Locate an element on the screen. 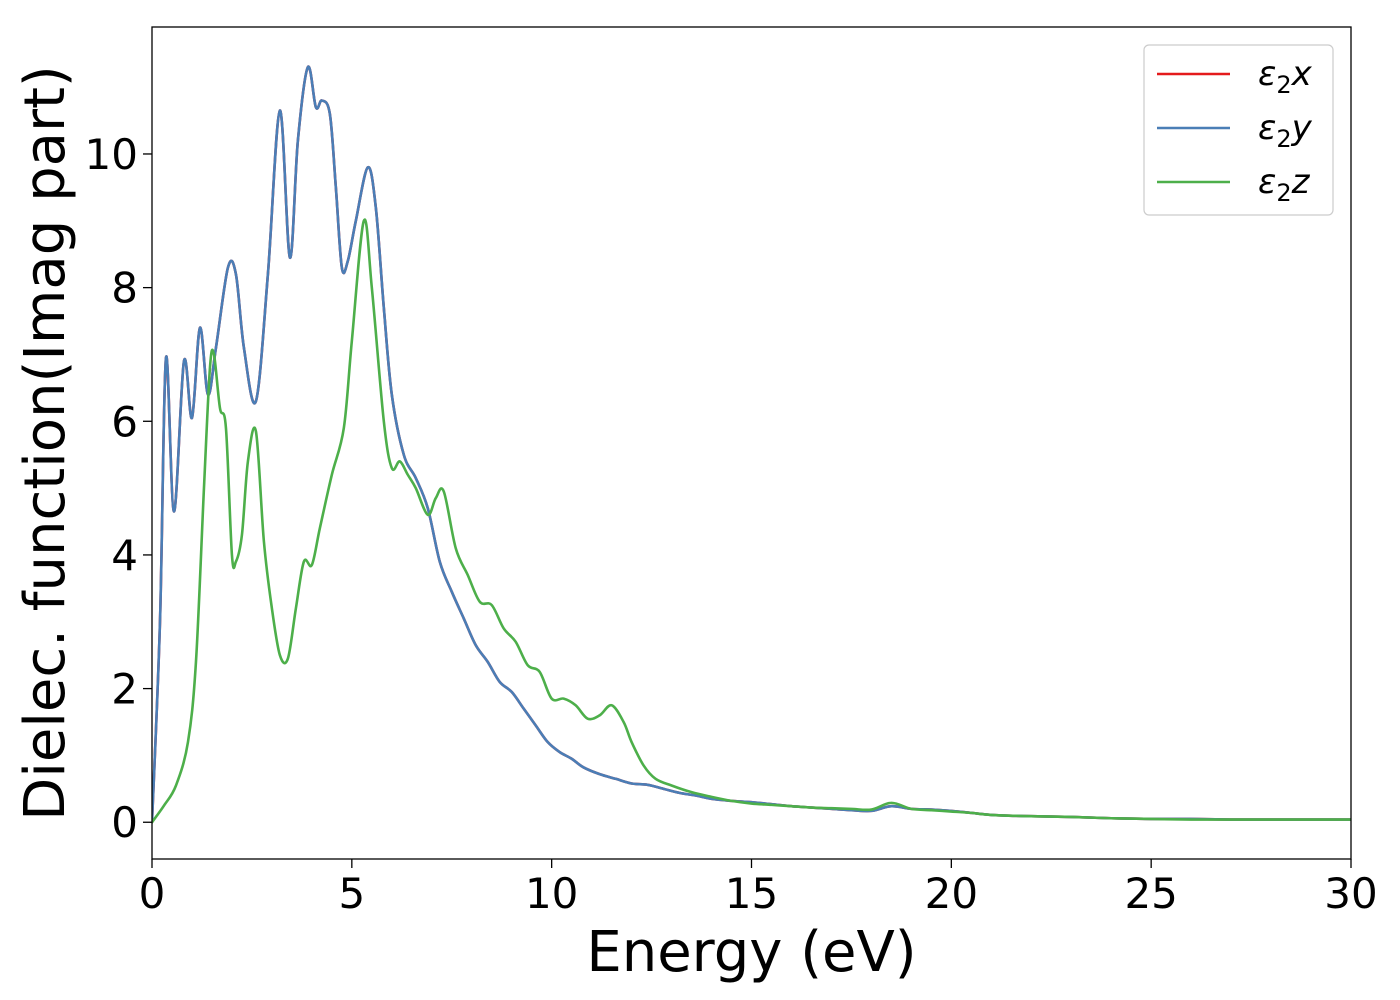  x-tick-label: 0 is located at coordinates (152, 893).